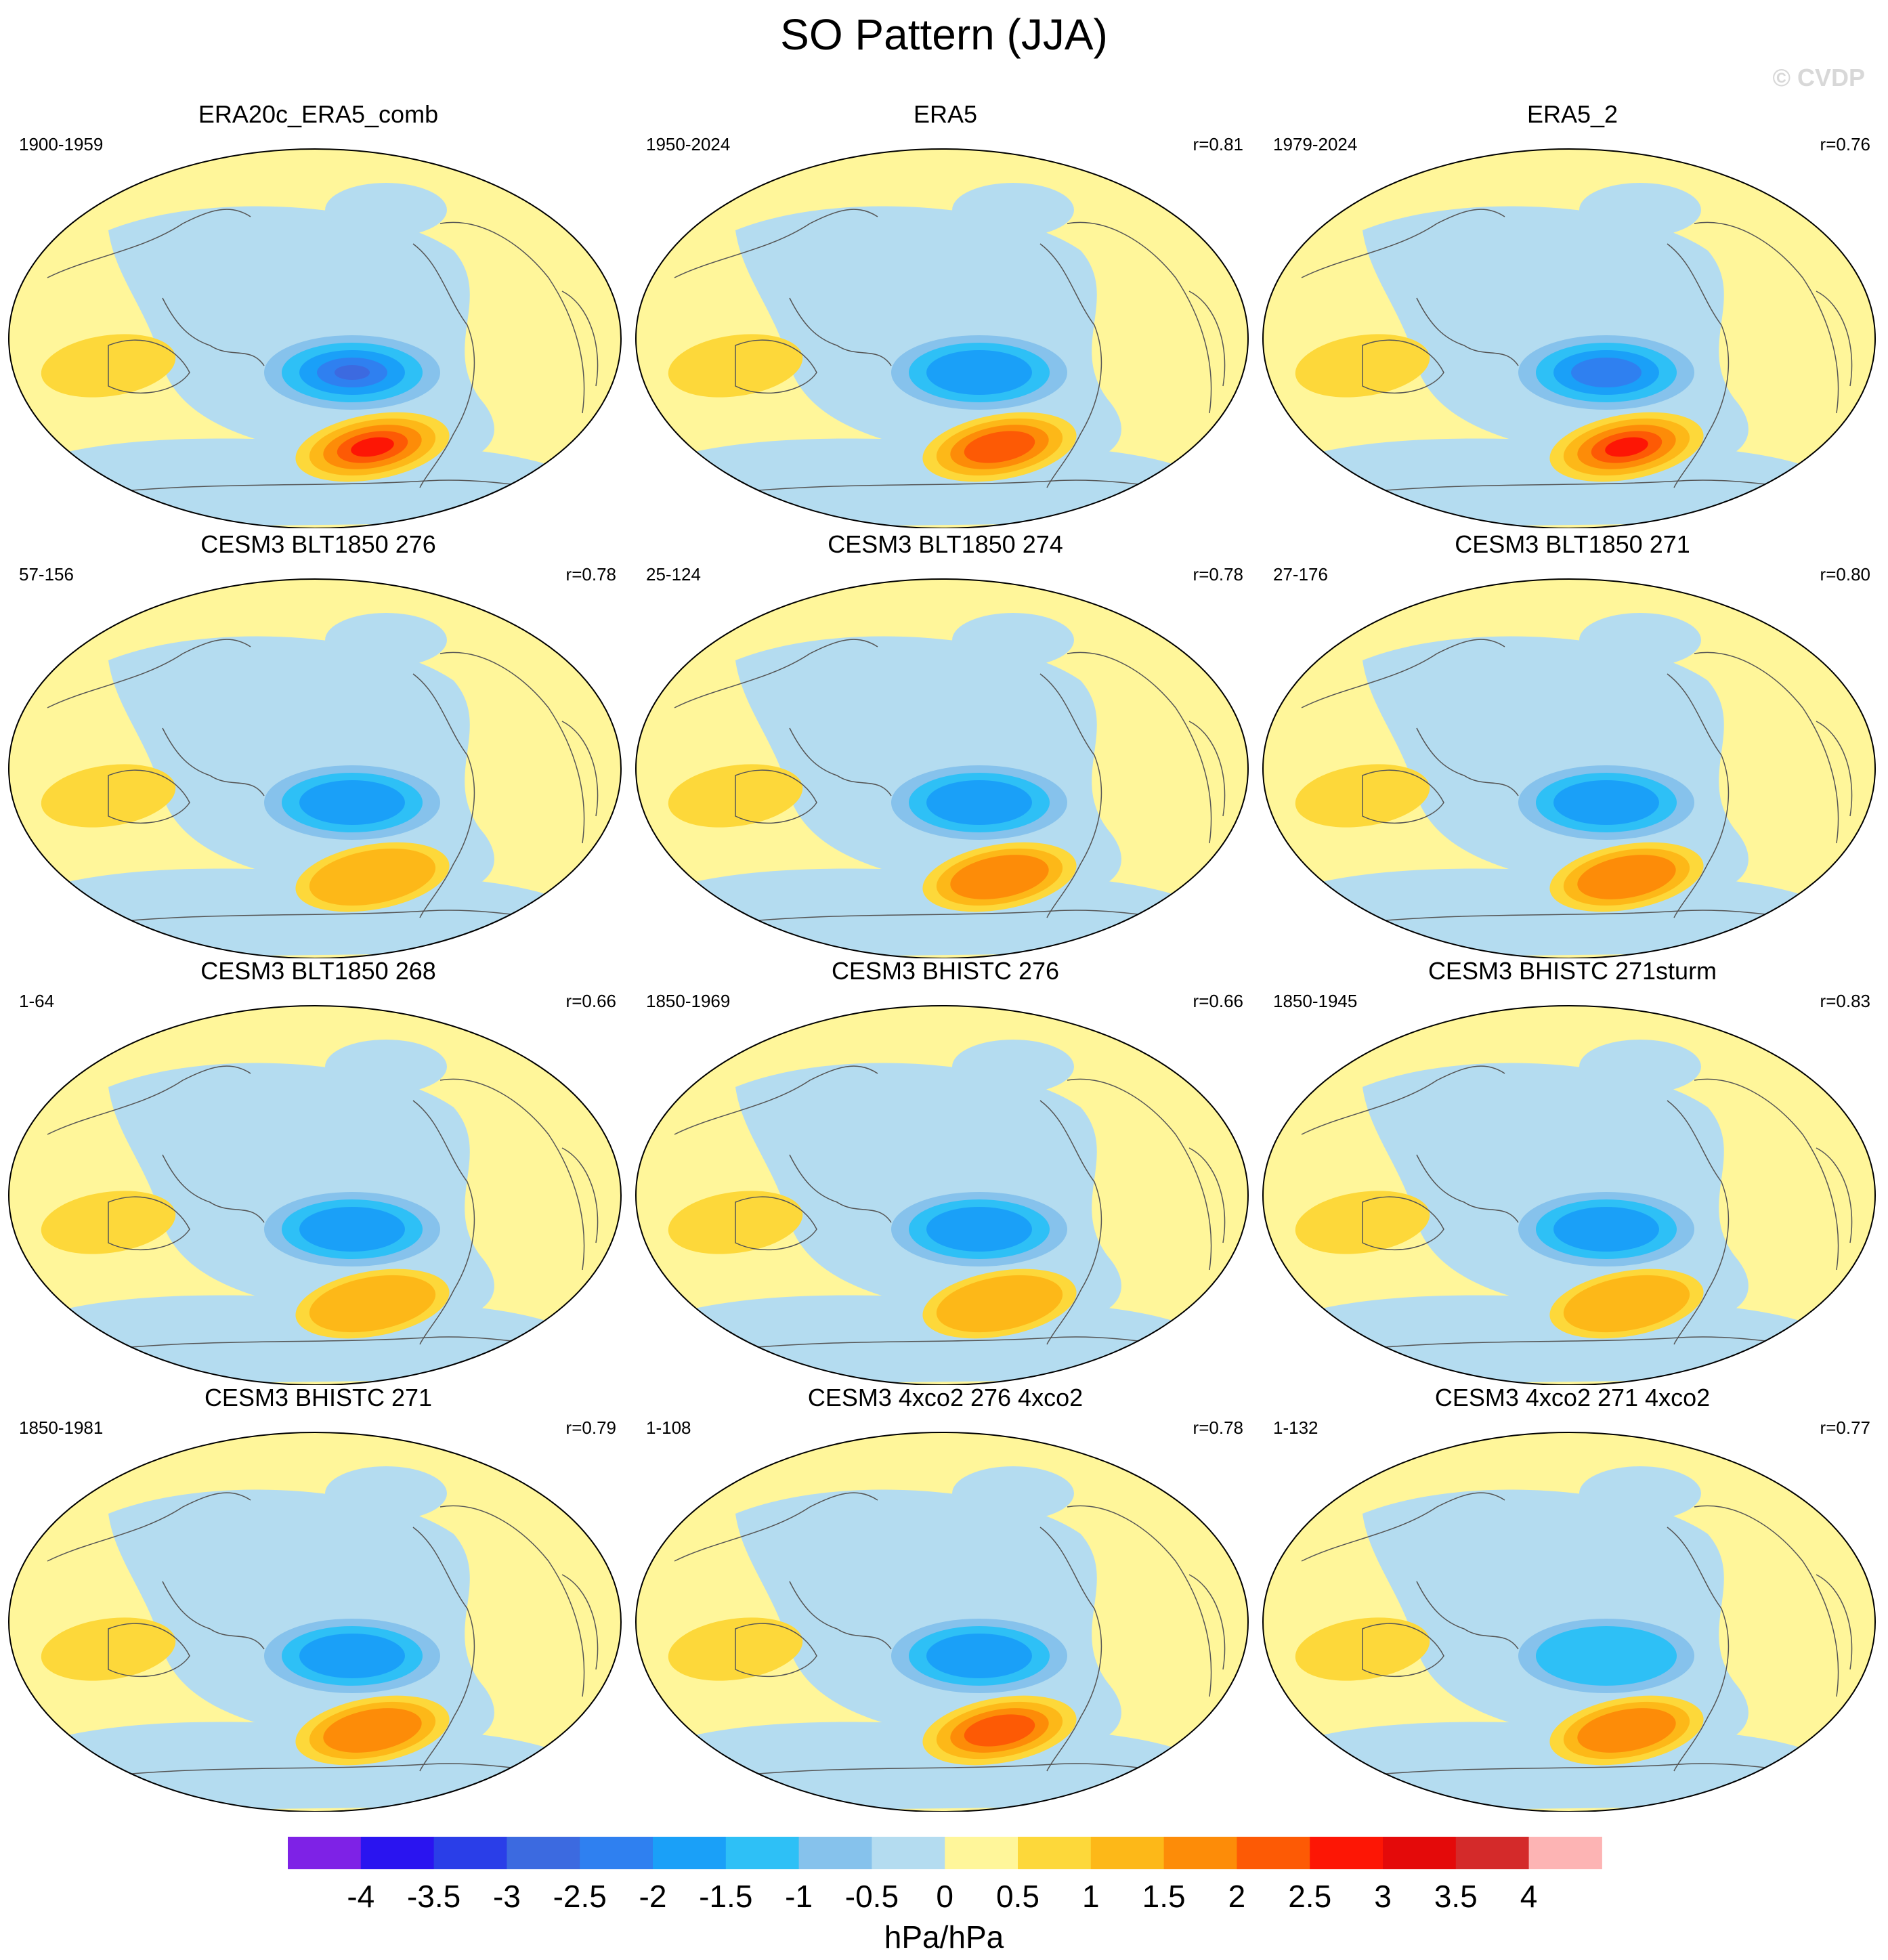  What do you see at coordinates (945, 114) in the screenshot?
I see `panel-title: ERA5` at bounding box center [945, 114].